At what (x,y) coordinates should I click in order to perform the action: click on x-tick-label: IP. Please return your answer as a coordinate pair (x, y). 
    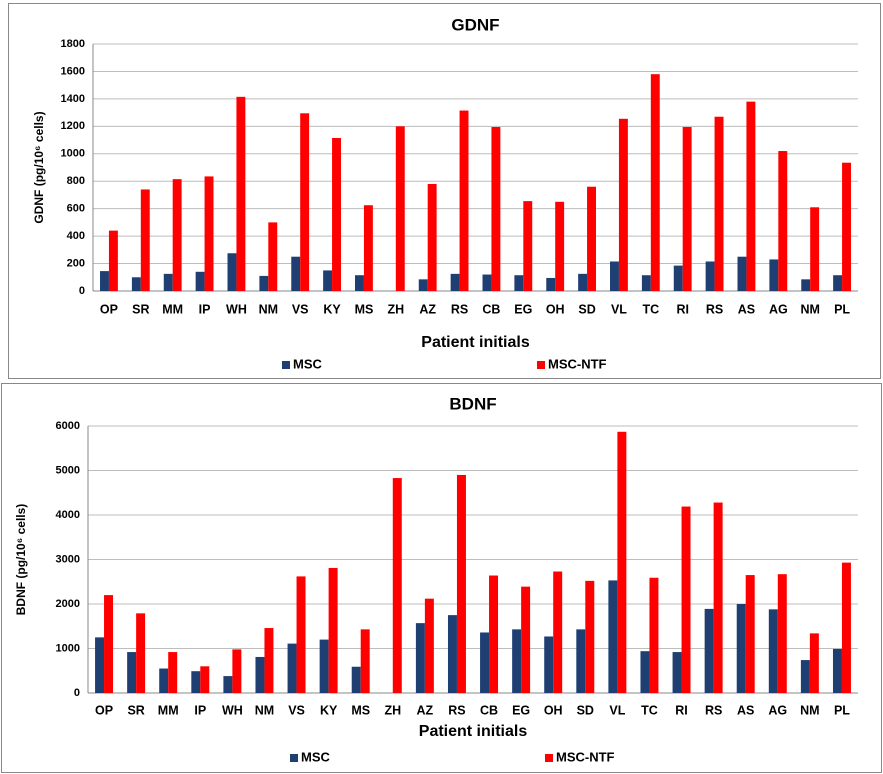
    Looking at the image, I should click on (200, 710).